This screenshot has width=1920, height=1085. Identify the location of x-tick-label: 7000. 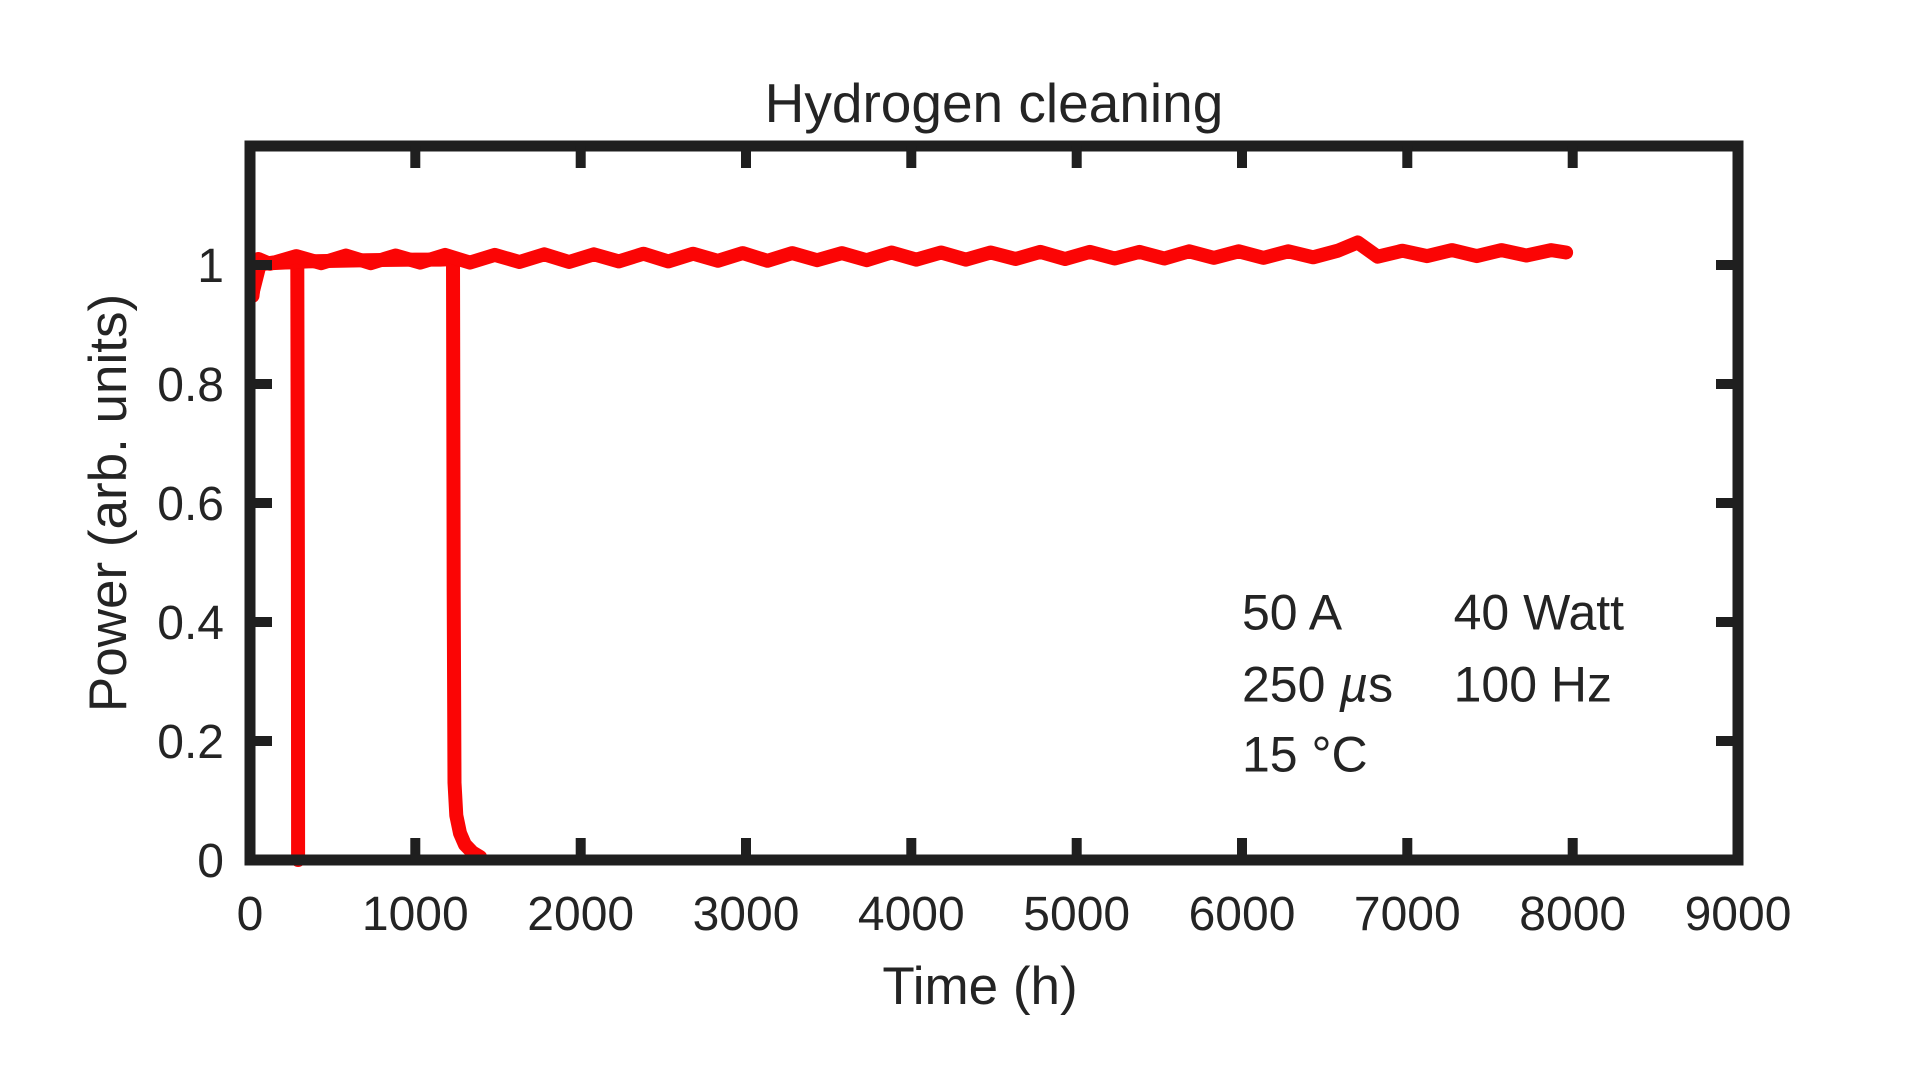
(1407, 914).